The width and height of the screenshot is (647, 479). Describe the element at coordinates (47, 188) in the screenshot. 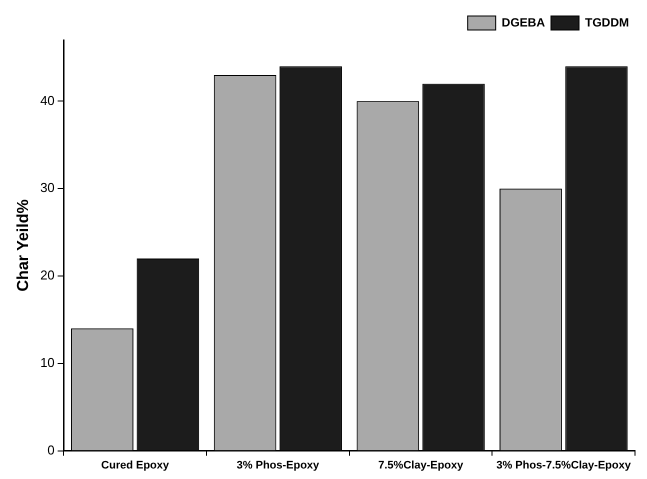

I see `y-tick-label: 30` at that location.